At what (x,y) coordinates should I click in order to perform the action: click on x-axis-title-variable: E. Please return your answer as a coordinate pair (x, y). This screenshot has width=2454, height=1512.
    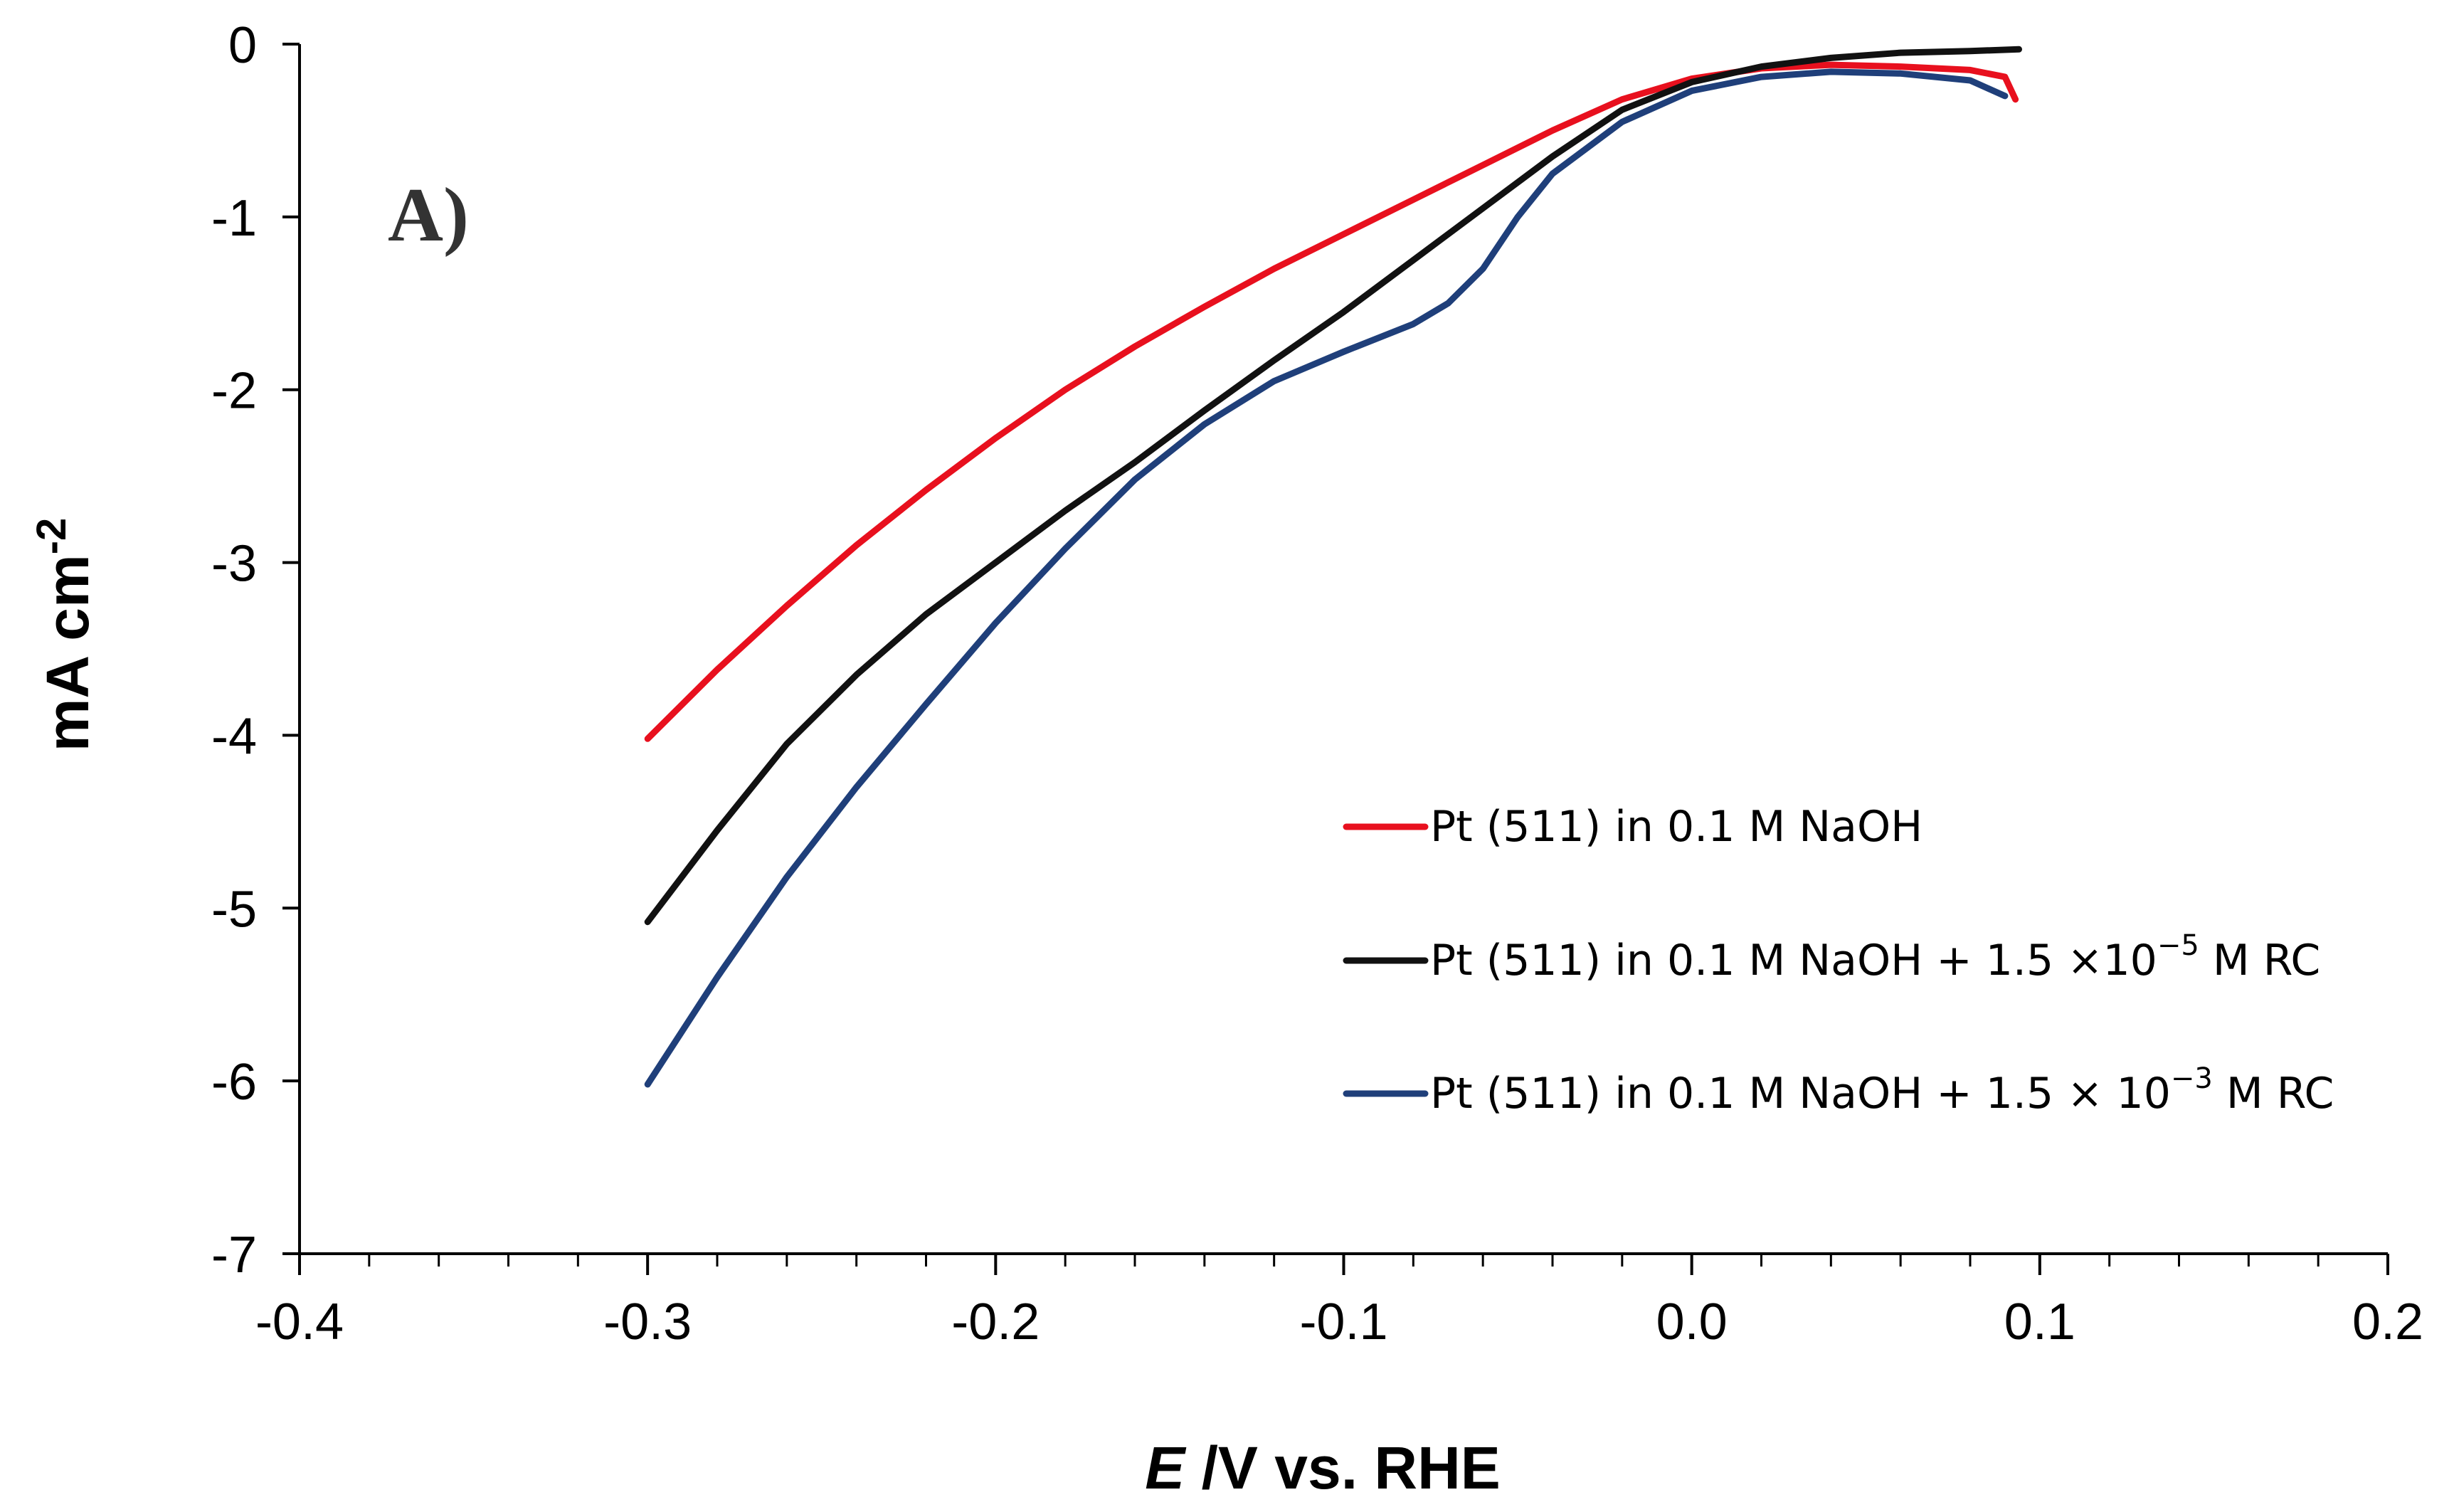
    Looking at the image, I should click on (1166, 1467).